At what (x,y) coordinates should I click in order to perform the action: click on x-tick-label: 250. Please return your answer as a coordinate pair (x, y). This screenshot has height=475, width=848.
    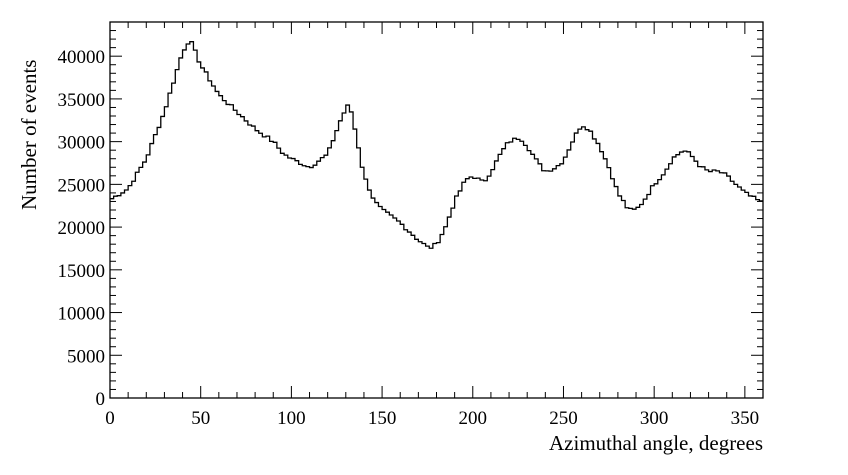
    Looking at the image, I should click on (563, 418).